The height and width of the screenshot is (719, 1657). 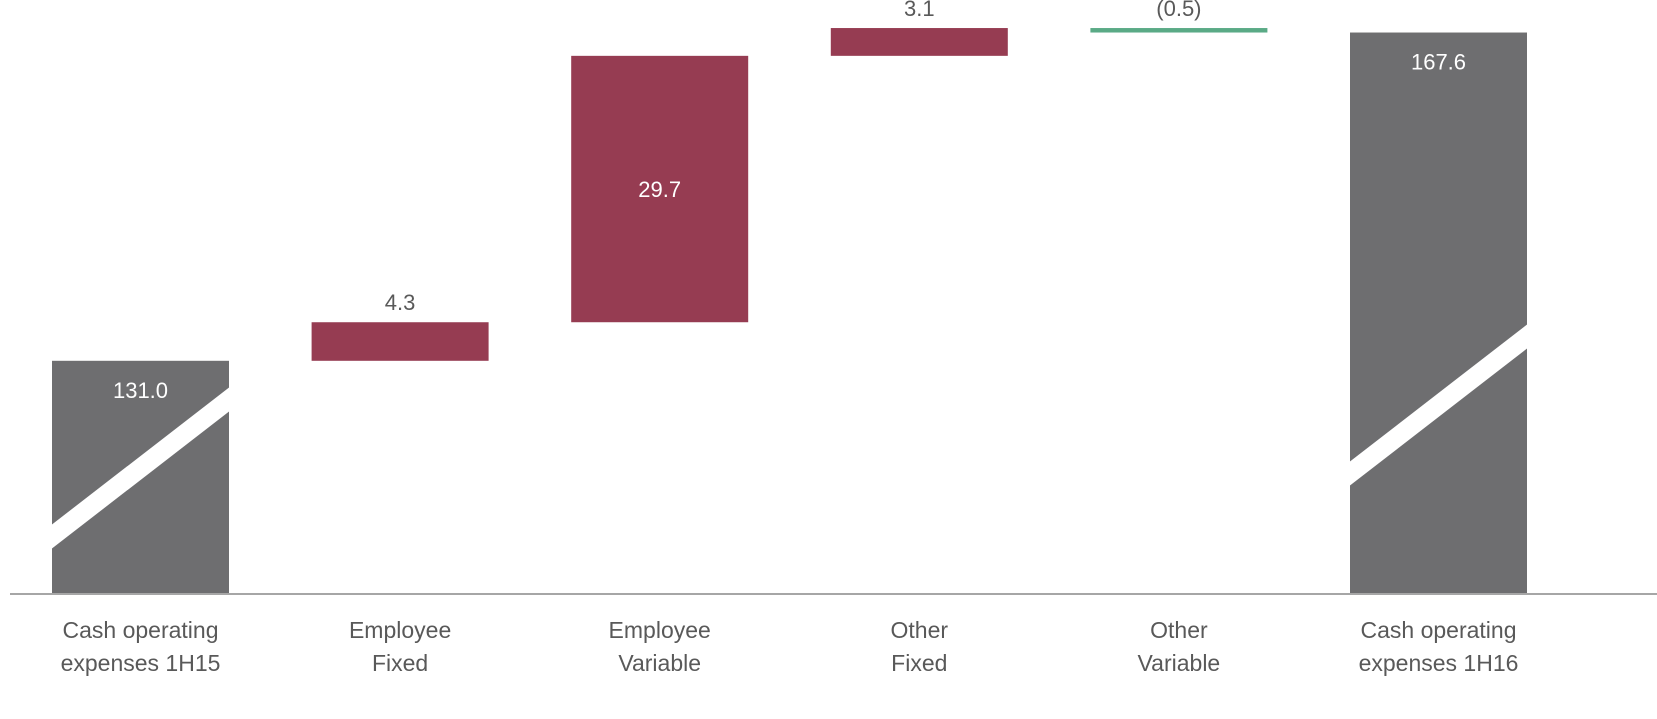 What do you see at coordinates (140, 390) in the screenshot?
I see `value-label-0: 131.0` at bounding box center [140, 390].